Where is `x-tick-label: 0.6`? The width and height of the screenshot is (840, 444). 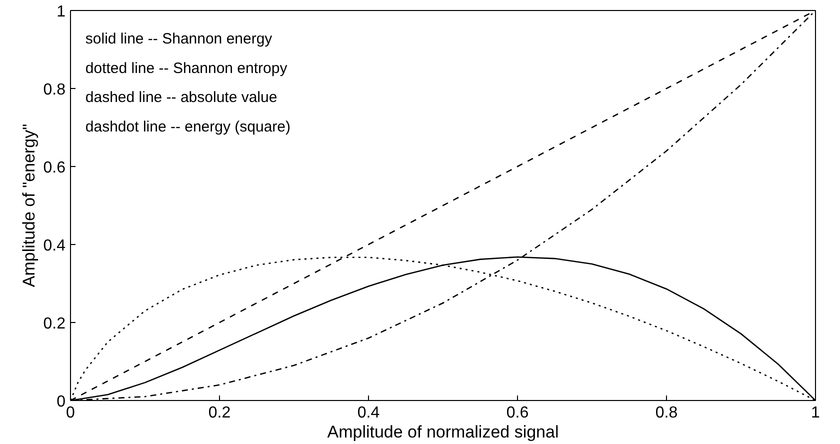 x-tick-label: 0.6 is located at coordinates (517, 413).